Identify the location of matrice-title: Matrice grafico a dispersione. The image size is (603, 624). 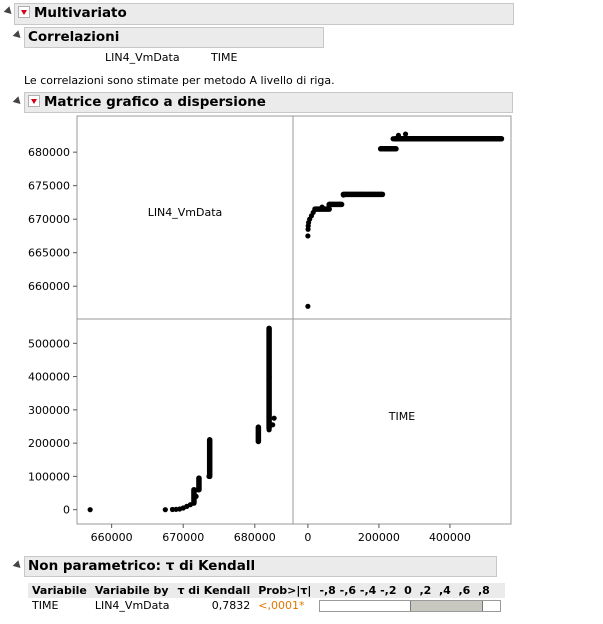
(155, 102).